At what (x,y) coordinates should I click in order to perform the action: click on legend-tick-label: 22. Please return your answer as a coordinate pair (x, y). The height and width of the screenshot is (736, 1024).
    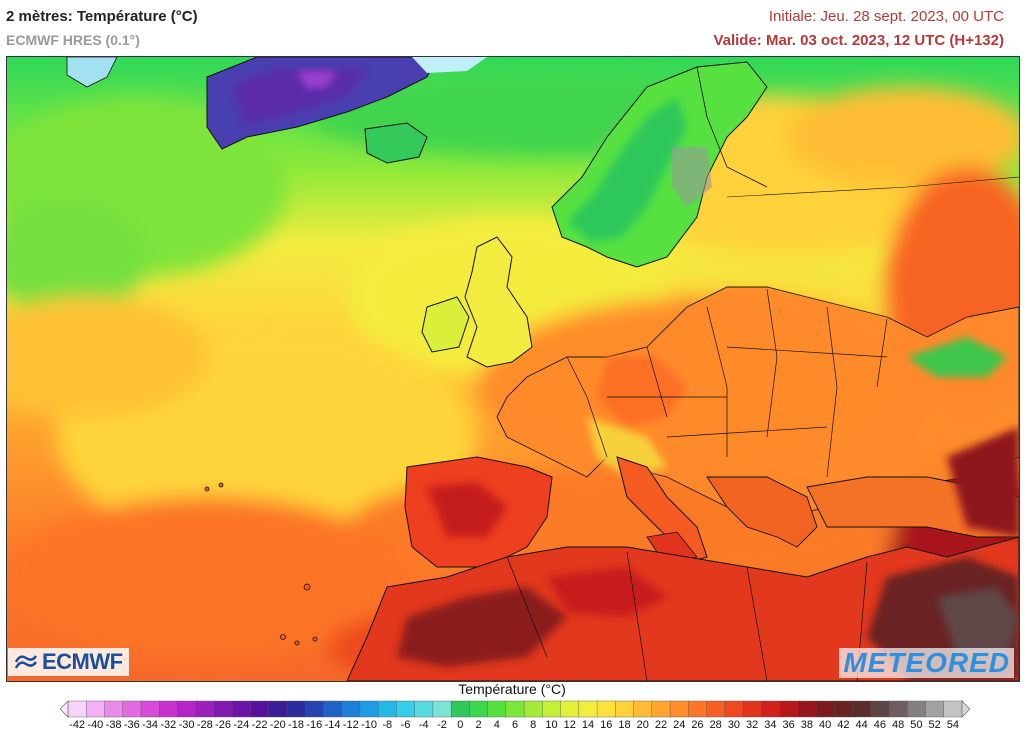
    Looking at the image, I should click on (661, 725).